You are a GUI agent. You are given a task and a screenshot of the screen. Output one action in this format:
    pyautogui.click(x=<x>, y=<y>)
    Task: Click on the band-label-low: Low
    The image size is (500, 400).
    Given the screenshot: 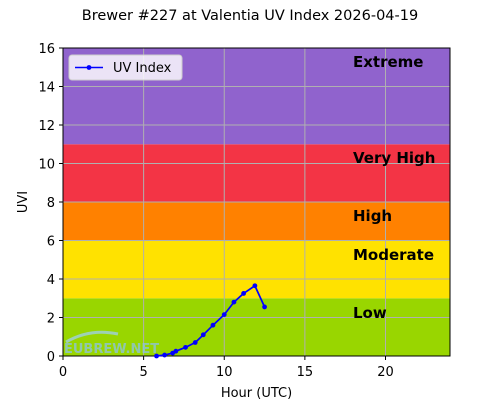 What is the action you would take?
    pyautogui.click(x=370, y=313)
    